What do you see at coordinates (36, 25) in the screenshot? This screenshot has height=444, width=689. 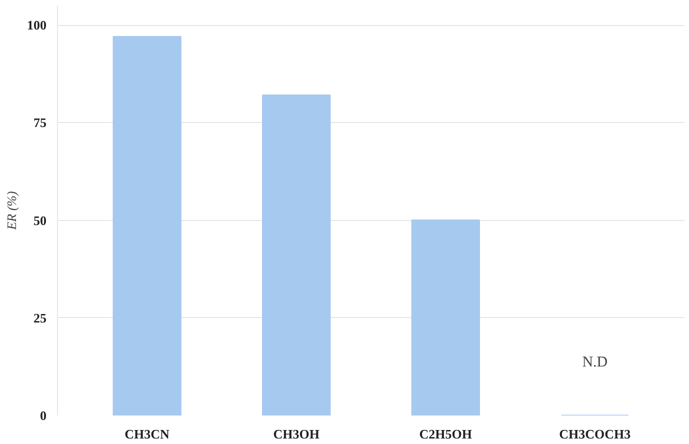 I see `y-tick-label: 100` at bounding box center [36, 25].